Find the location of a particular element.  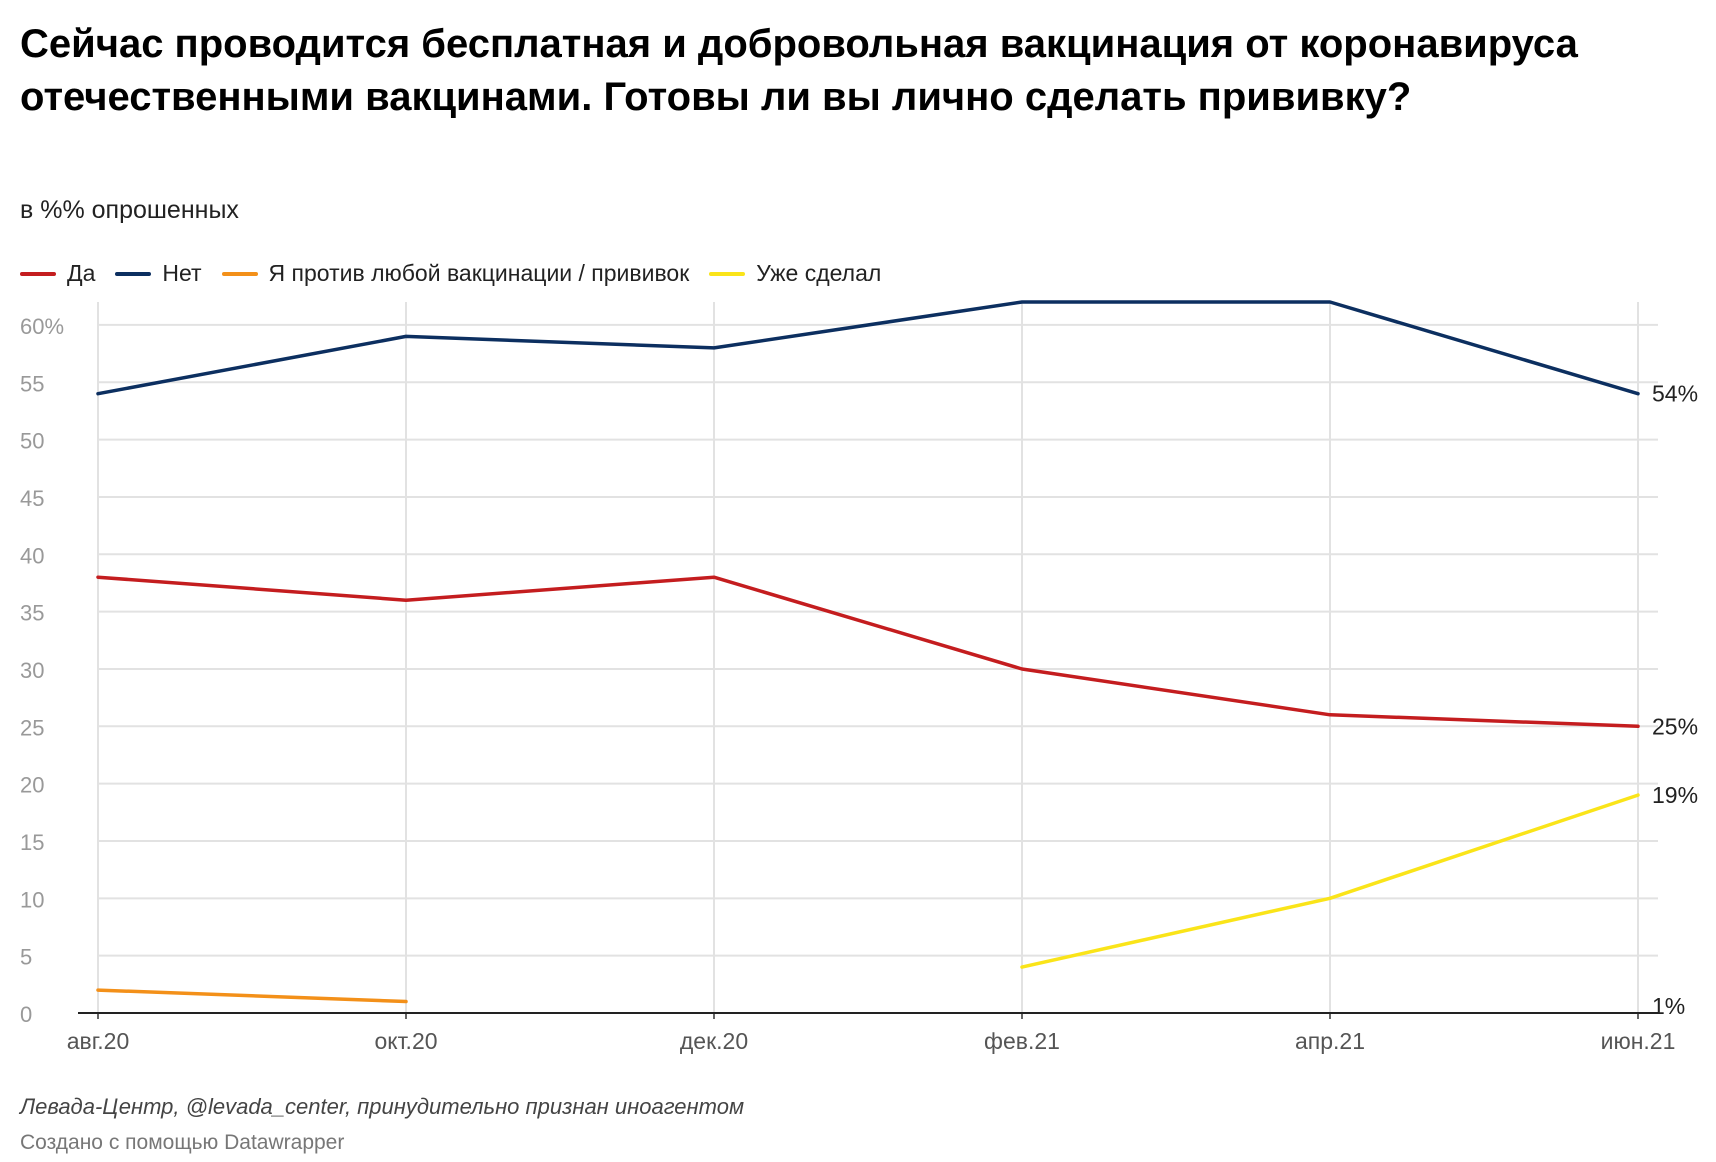

y-tick-label-5: 5 is located at coordinates (26, 957).